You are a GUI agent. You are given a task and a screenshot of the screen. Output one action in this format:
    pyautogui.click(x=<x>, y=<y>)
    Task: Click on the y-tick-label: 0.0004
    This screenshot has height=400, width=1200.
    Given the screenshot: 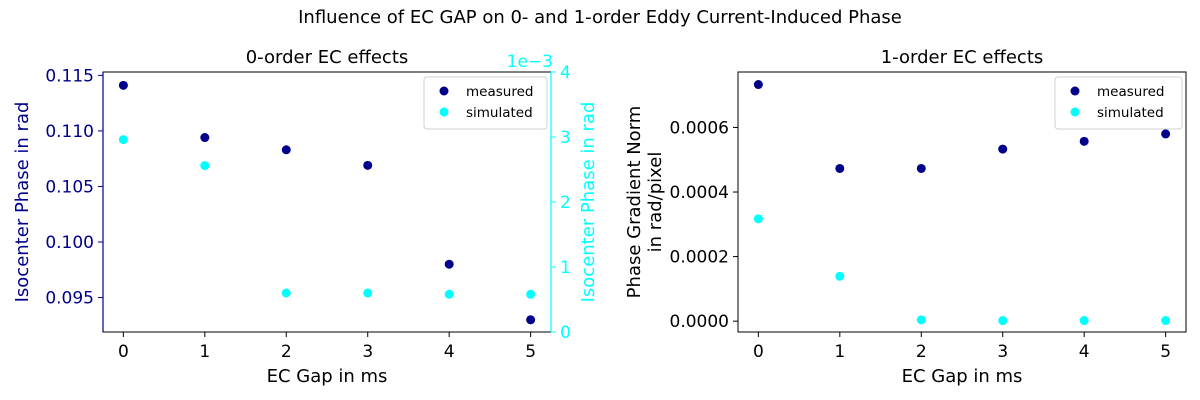 What is the action you would take?
    pyautogui.click(x=699, y=193)
    